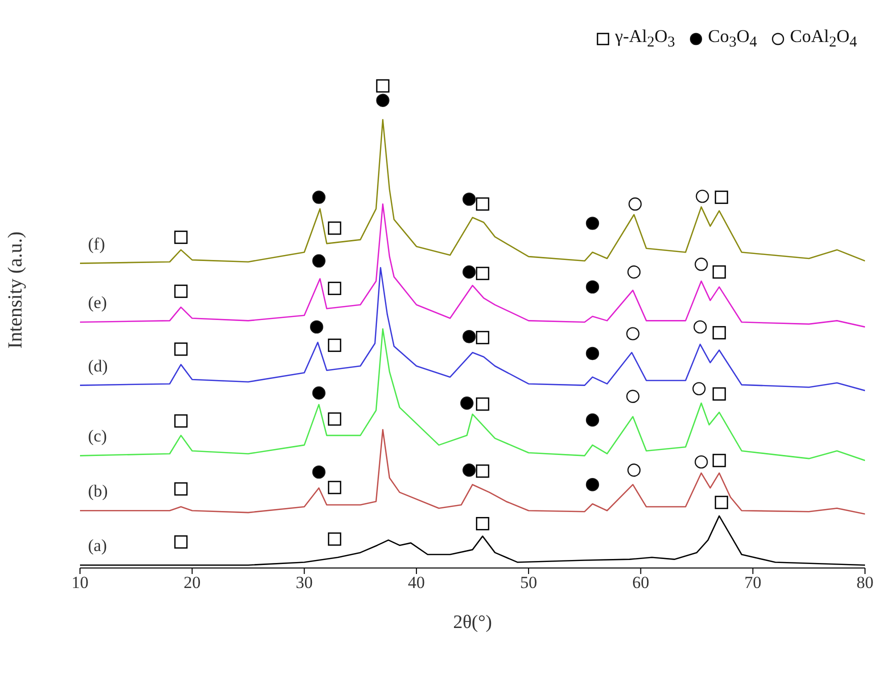  Describe the element at coordinates (192, 582) in the screenshot. I see `x-tick-label: 20` at that location.